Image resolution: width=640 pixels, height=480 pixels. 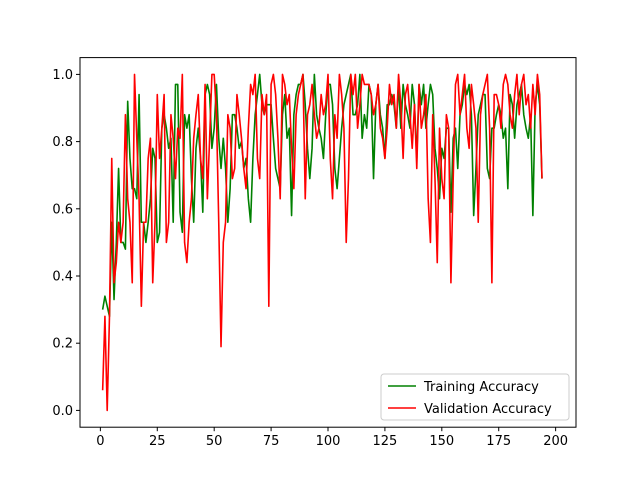 I want to click on y-tick-label: 1.0, so click(x=62, y=75).